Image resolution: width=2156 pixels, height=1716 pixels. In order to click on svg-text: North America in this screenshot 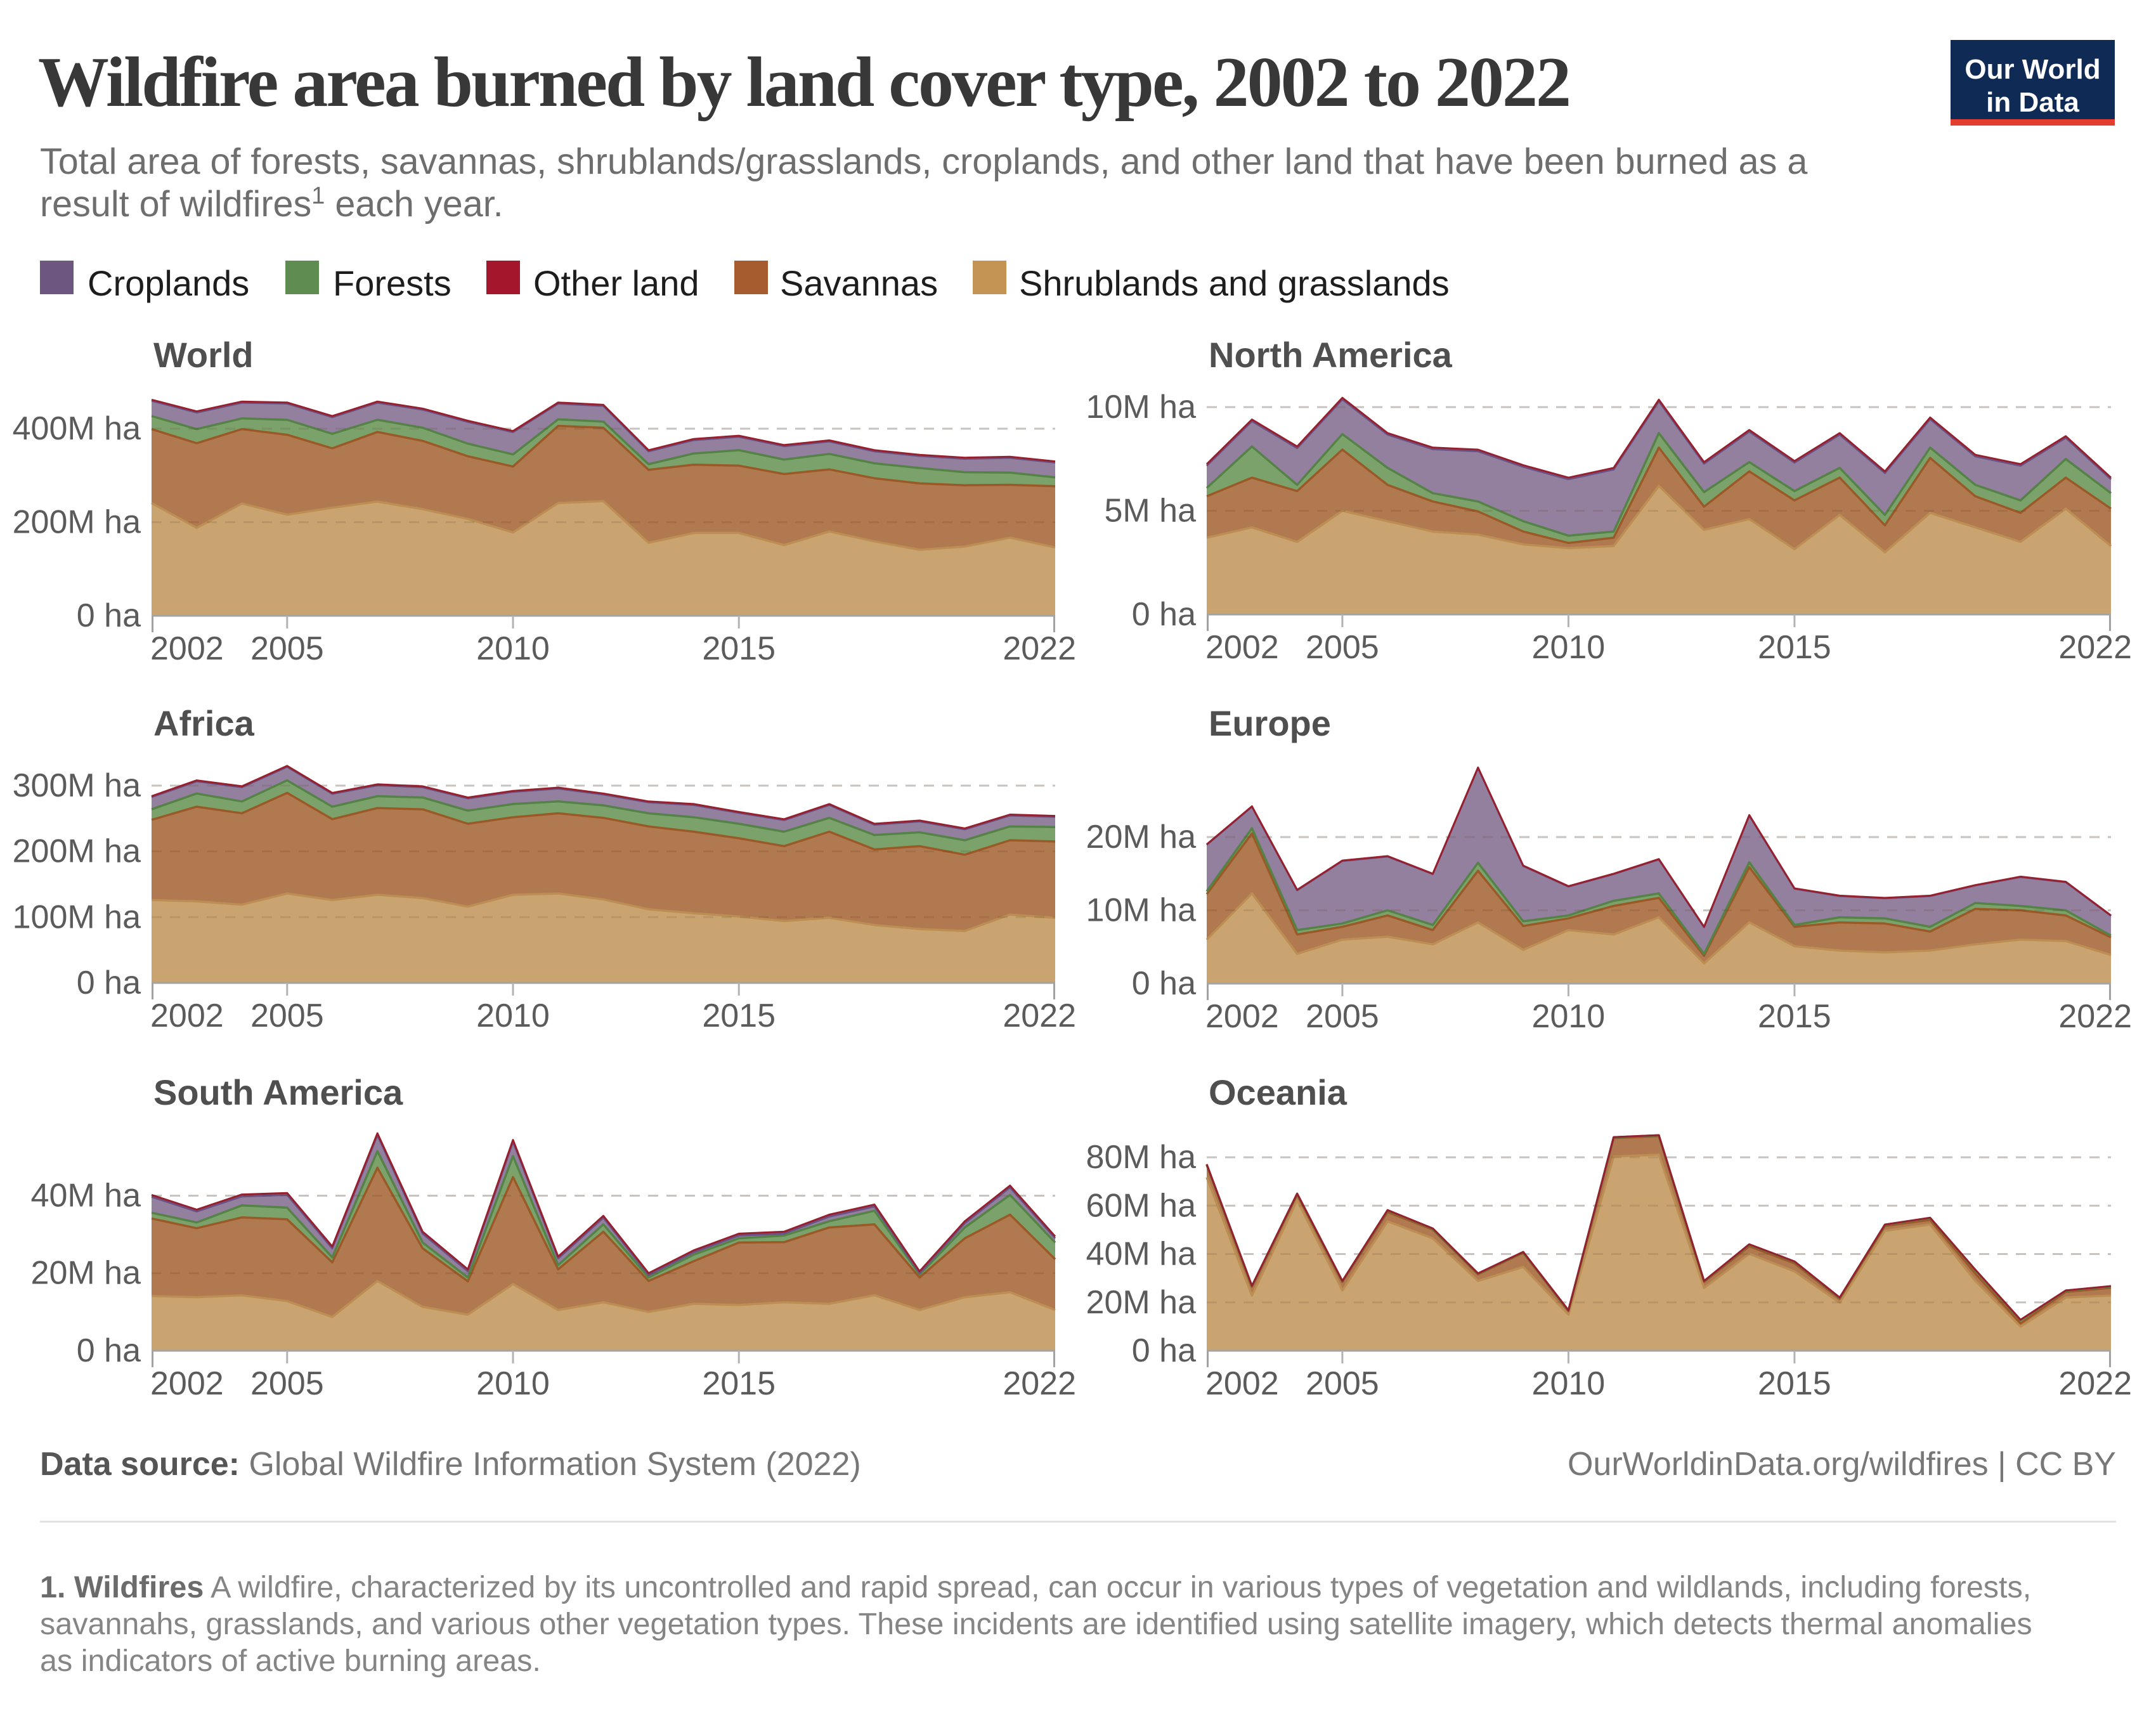, I will do `click(1331, 355)`.